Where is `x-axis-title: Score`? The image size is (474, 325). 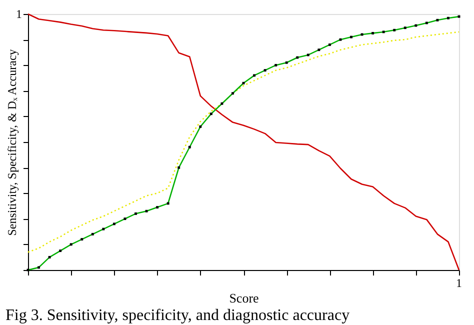 x-axis-title: Score is located at coordinates (244, 298).